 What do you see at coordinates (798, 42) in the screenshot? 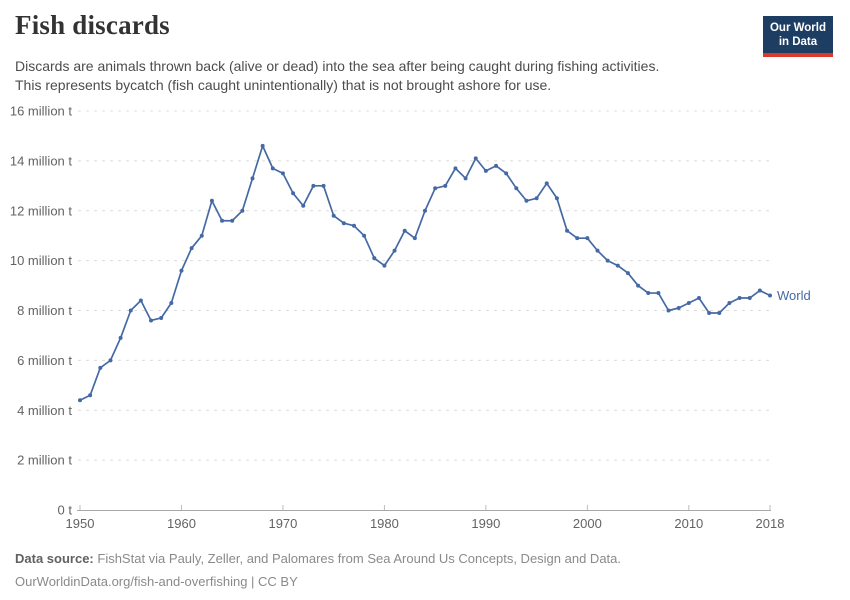
I see `logo-line-2: in Data` at bounding box center [798, 42].